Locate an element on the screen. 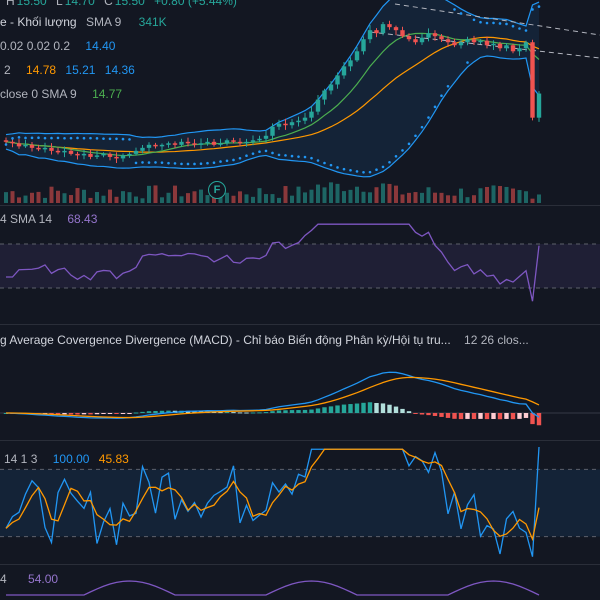 Image resolution: width=600 pixels, height=600 pixels. rsi-band-fill is located at coordinates (300, 266).